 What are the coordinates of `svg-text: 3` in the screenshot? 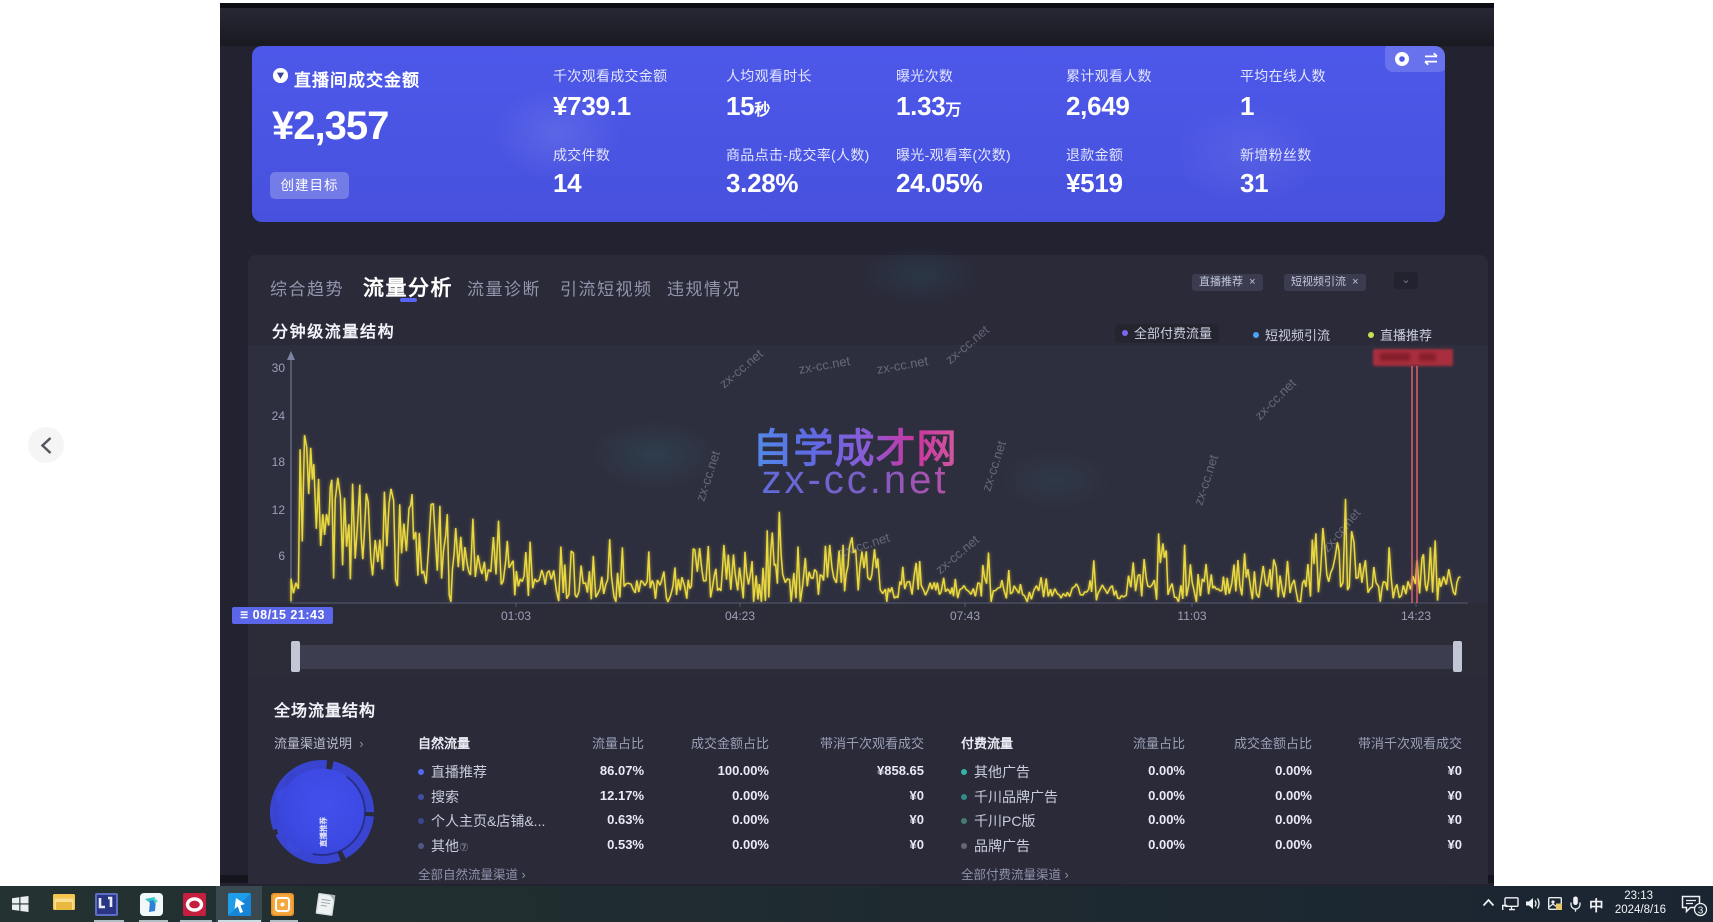 It's located at (1701, 910).